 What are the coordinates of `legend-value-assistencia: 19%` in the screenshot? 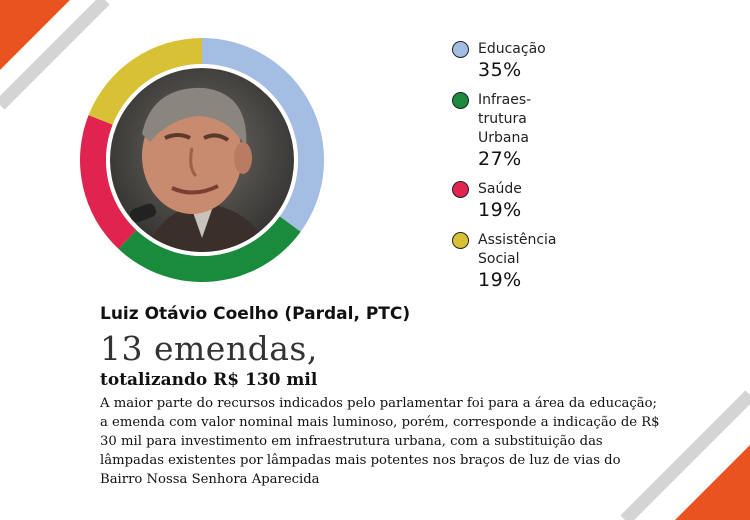 It's located at (500, 280).